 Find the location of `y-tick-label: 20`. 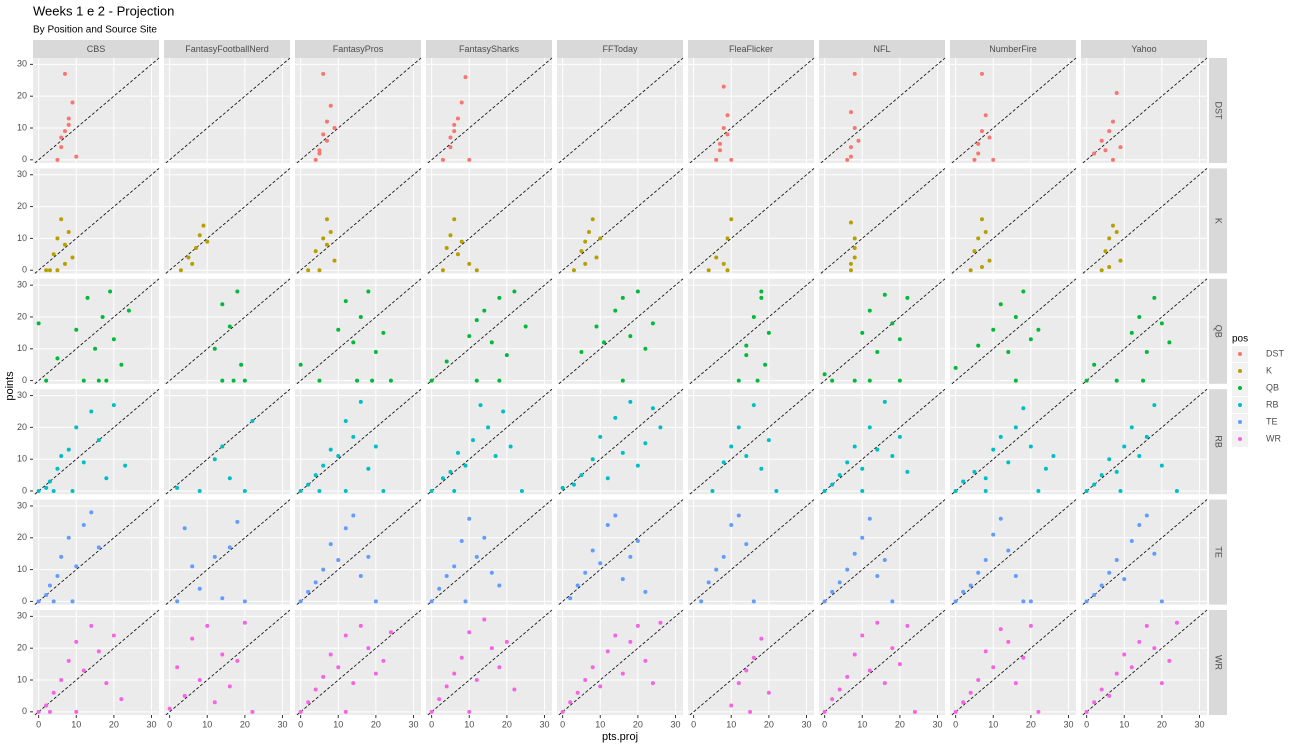

y-tick-label: 20 is located at coordinates (22, 206).